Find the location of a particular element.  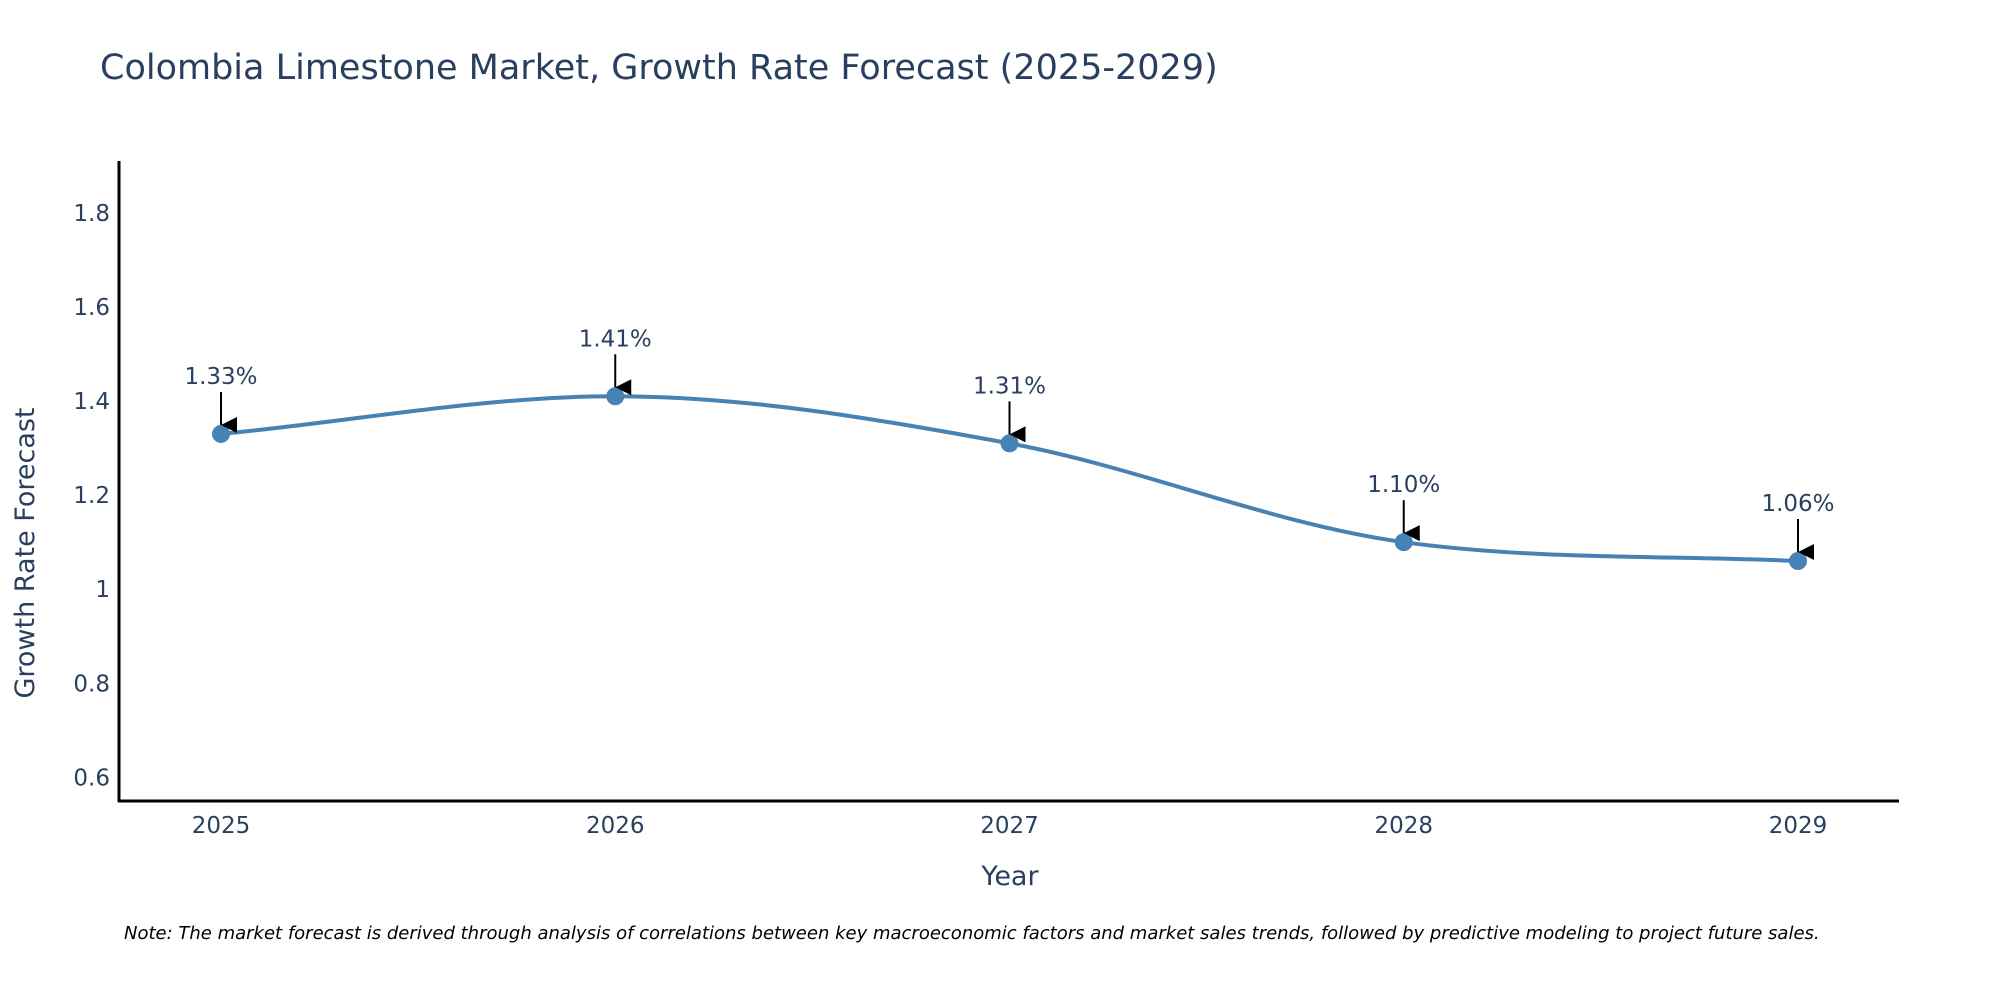

x-tick-label: 2027 is located at coordinates (1009, 826).